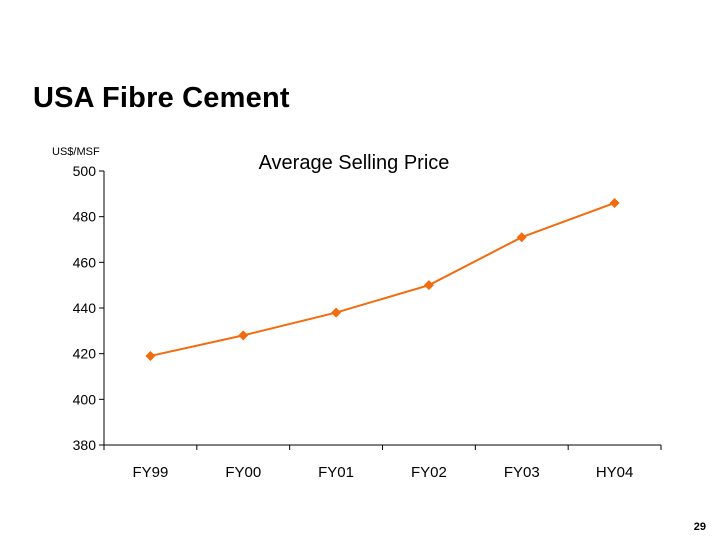 The width and height of the screenshot is (720, 540). What do you see at coordinates (522, 472) in the screenshot?
I see `x-tick-label: FY03` at bounding box center [522, 472].